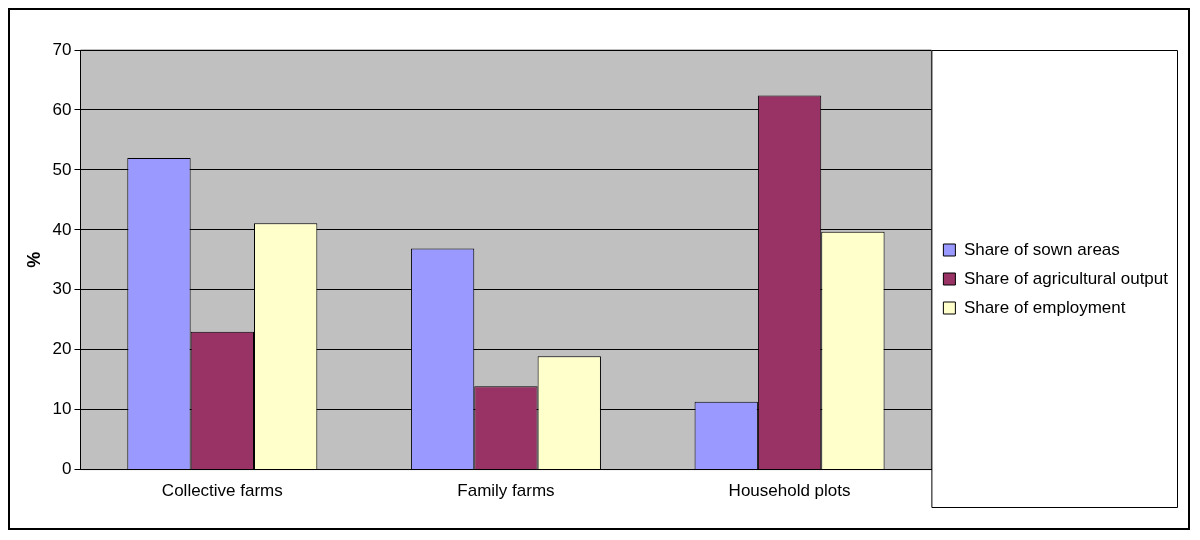  I want to click on y-tick-label: 40, so click(62, 229).